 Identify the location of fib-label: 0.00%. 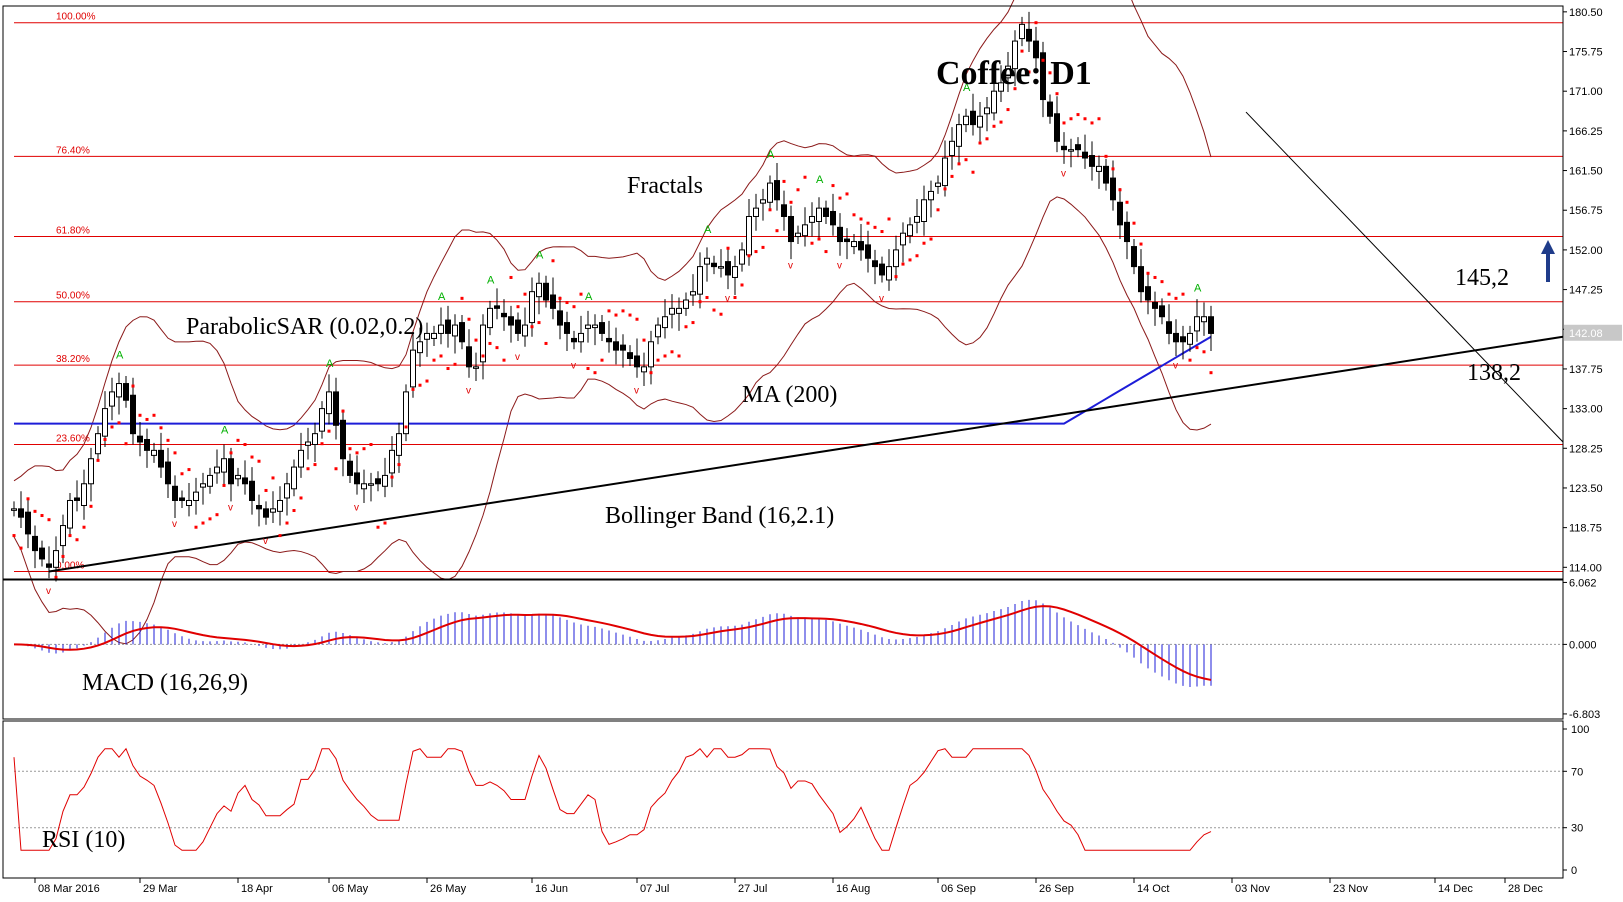
(70, 565).